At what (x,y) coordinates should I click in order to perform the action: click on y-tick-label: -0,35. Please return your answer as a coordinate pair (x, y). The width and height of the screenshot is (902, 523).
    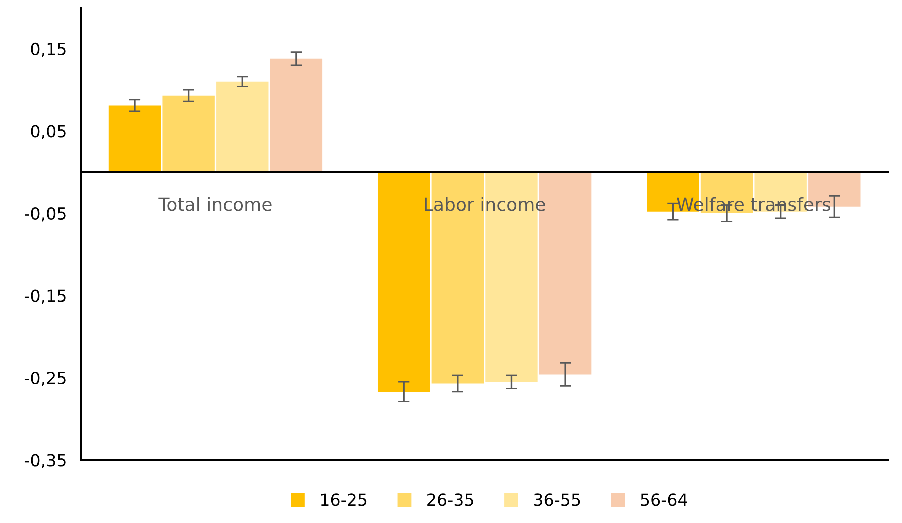
    Looking at the image, I should click on (45, 461).